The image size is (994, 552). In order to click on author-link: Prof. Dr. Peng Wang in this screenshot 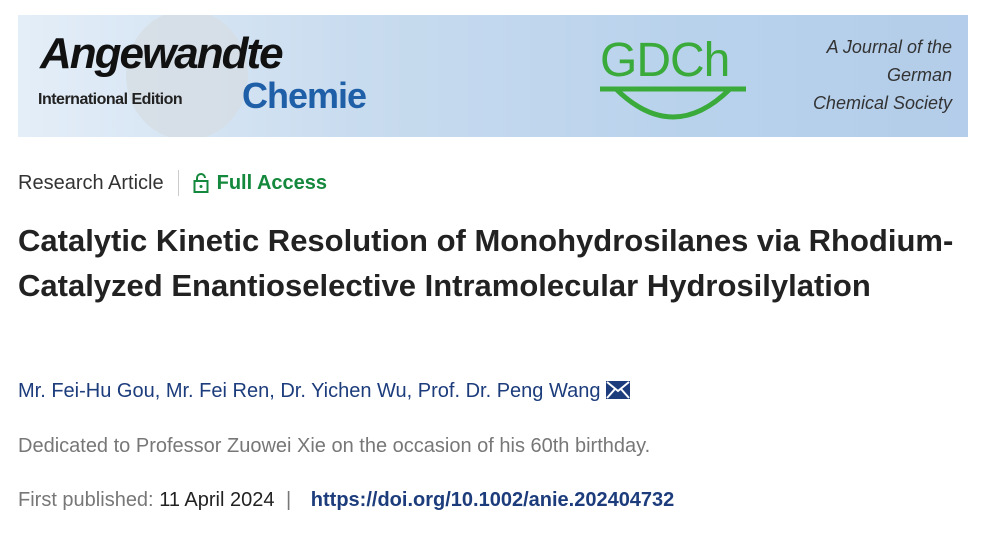, I will do `click(509, 391)`.